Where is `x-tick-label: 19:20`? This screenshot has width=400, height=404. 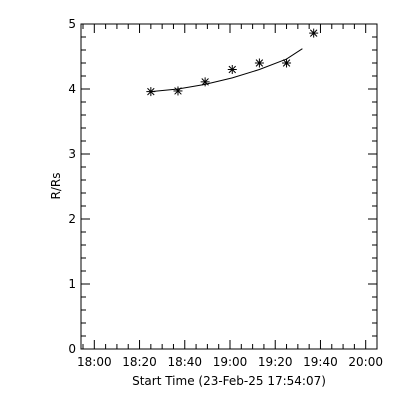 x-tick-label: 19:20 is located at coordinates (275, 362).